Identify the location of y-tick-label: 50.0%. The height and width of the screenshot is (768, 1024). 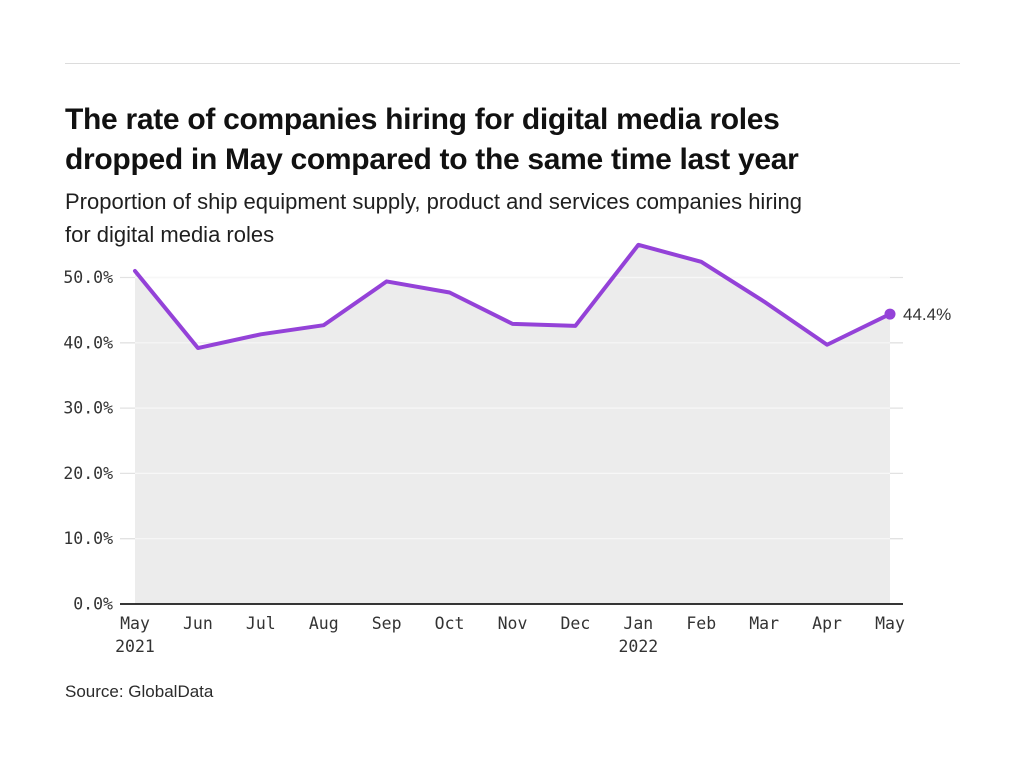
(88, 277).